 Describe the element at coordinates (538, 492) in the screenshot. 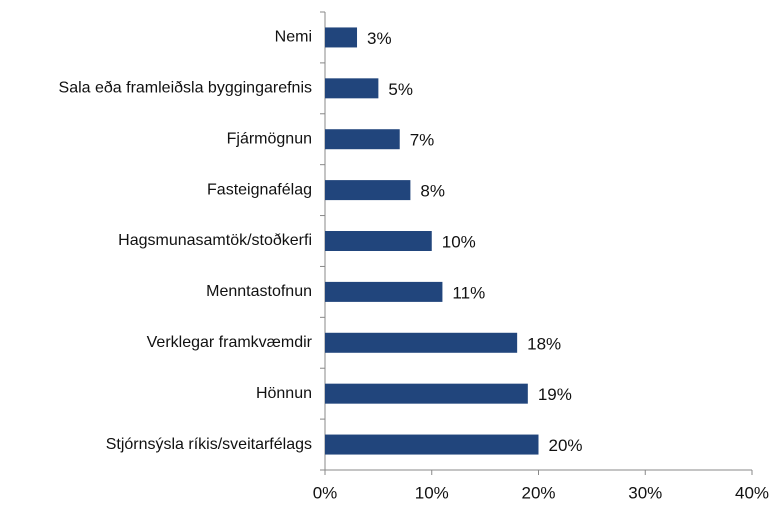

I see `x-tick-label: 20%` at that location.